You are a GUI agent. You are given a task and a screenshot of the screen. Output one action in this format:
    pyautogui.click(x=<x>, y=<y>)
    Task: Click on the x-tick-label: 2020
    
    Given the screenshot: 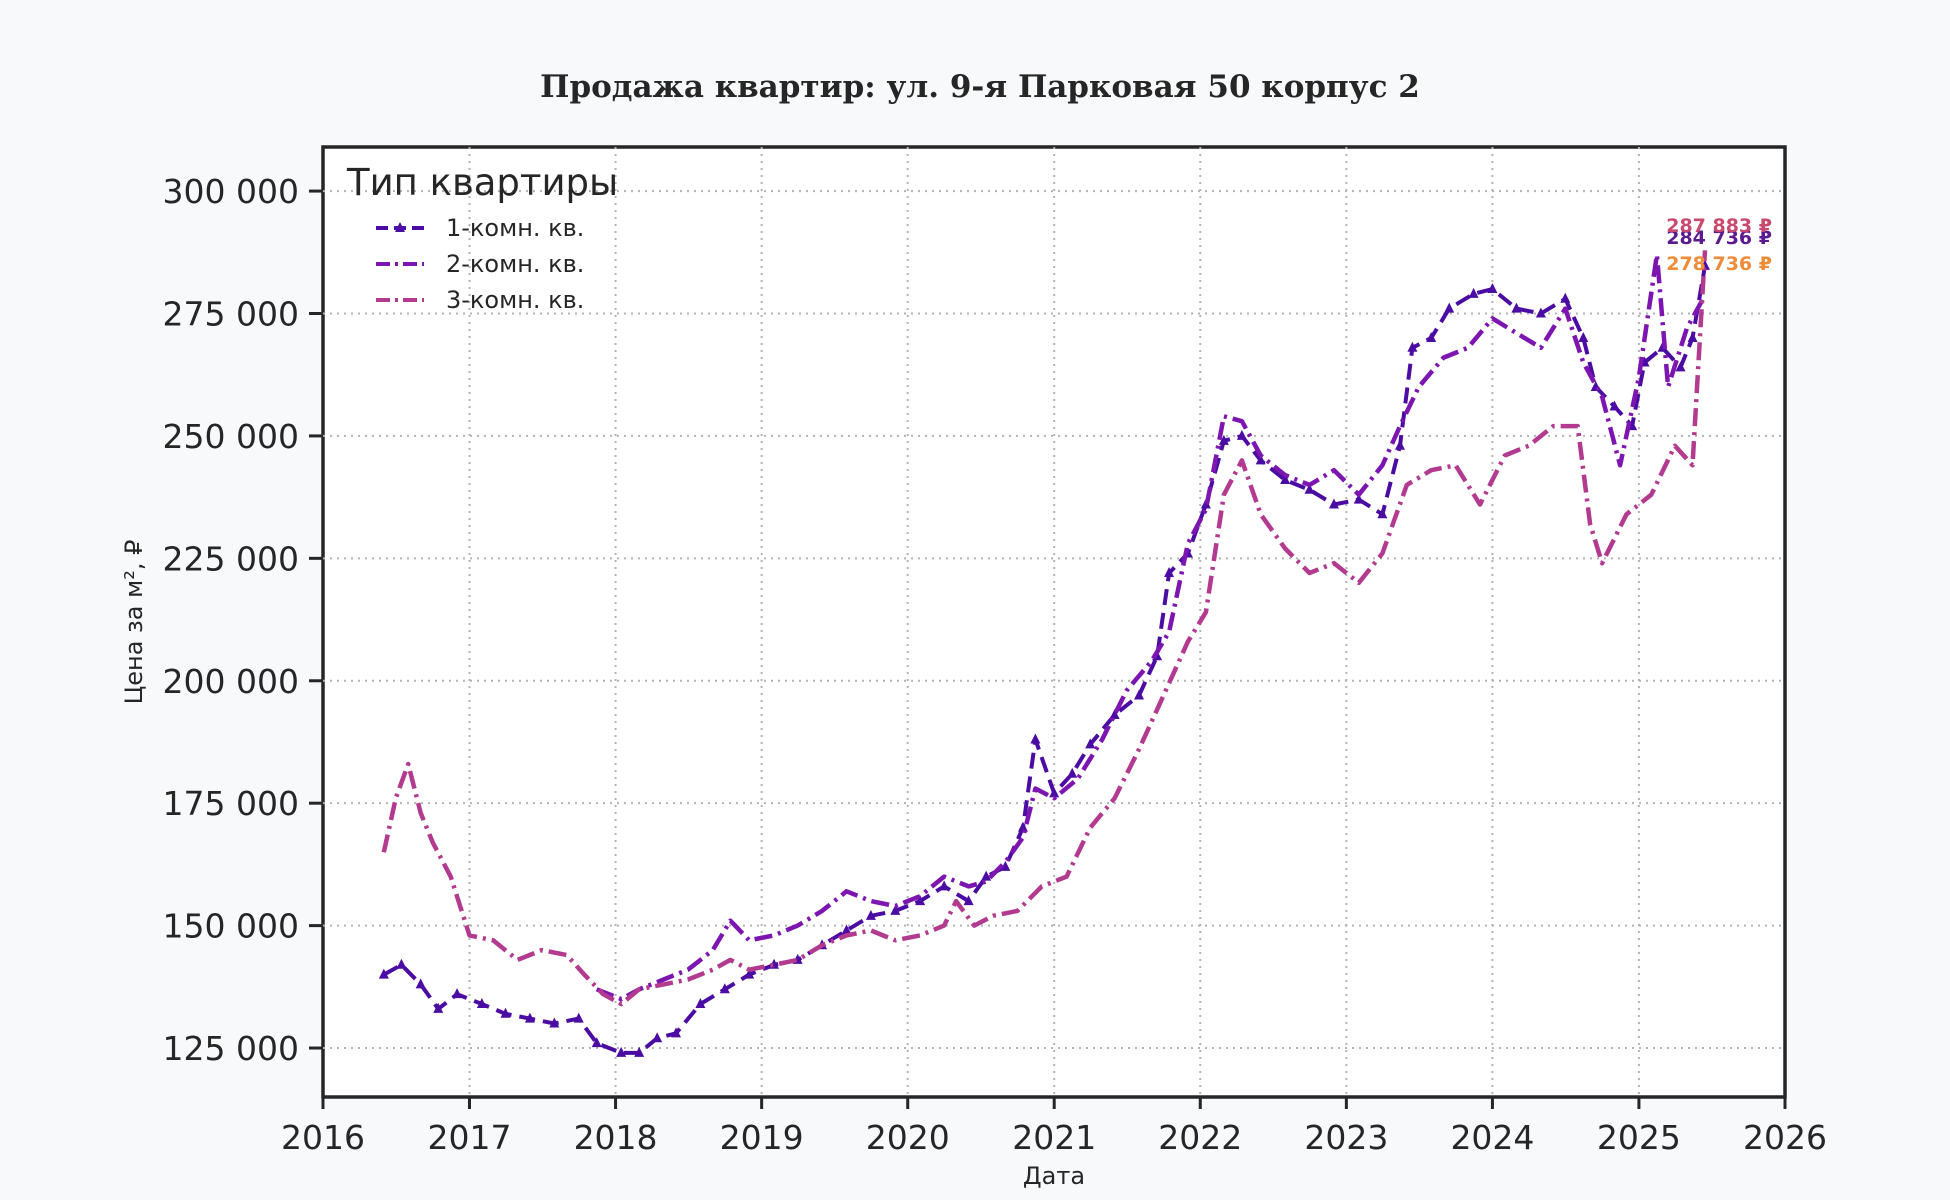 What is the action you would take?
    pyautogui.click(x=908, y=1137)
    